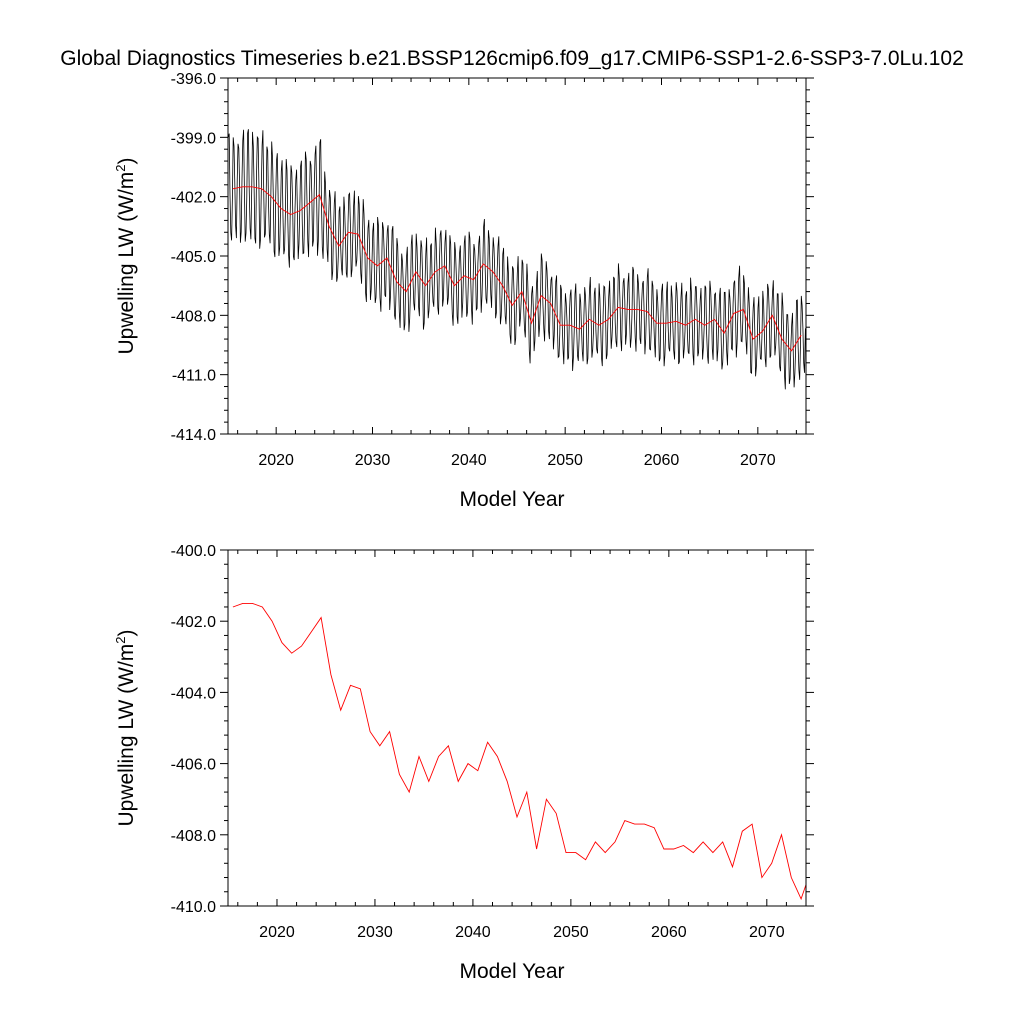  Describe the element at coordinates (276, 460) in the screenshot. I see `top-x-tick-label: 2020` at that location.